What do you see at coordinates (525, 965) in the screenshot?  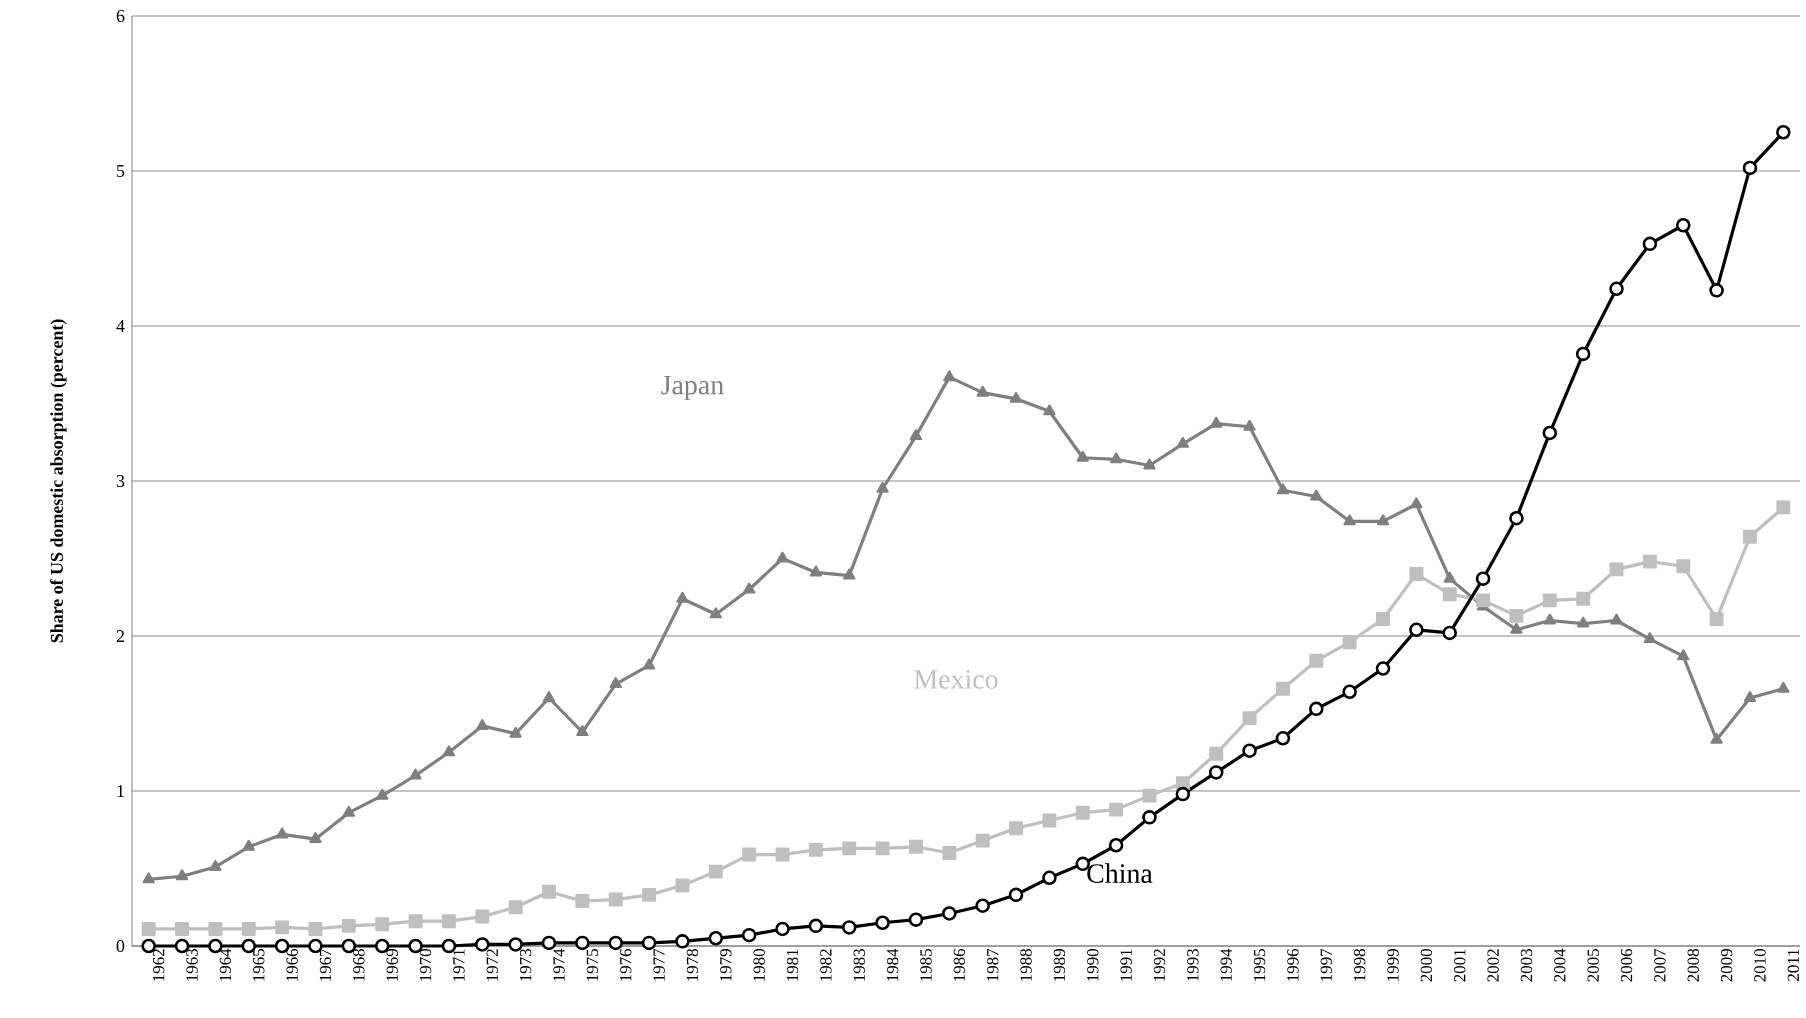 I see `x-tick-label: 1973` at bounding box center [525, 965].